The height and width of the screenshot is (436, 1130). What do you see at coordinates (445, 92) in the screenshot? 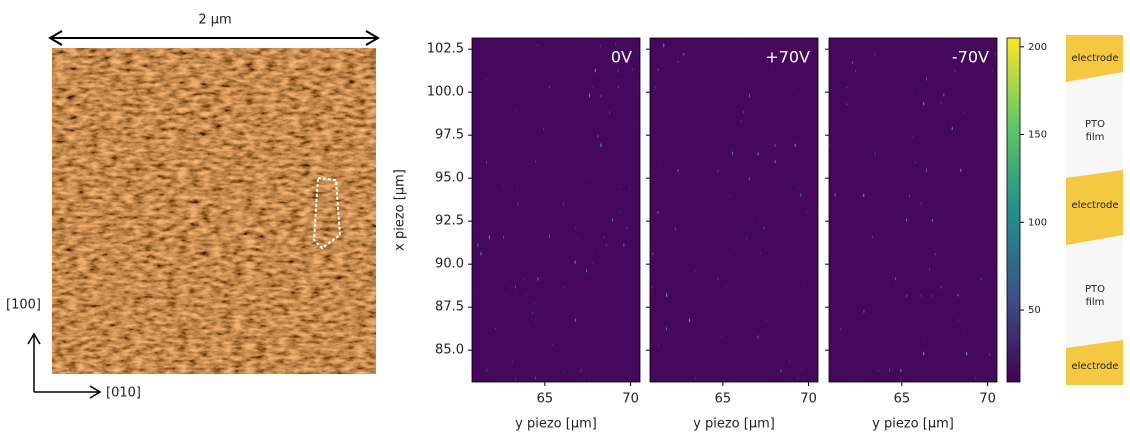
I see `y-tick-label: 100.0` at bounding box center [445, 92].